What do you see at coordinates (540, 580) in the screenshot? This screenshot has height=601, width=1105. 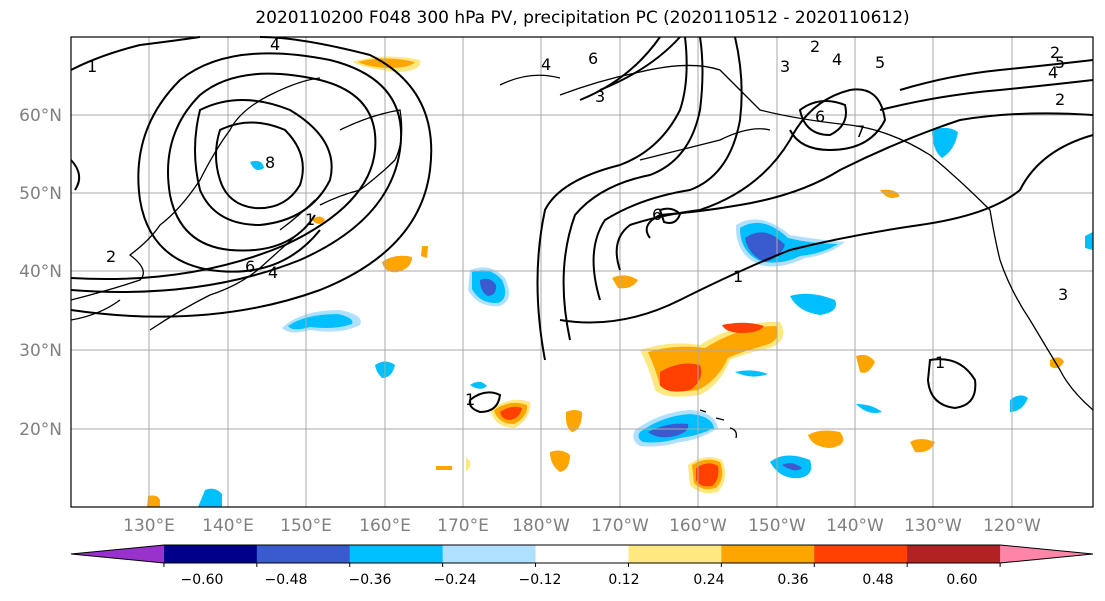 I see `colorbar-tick-label: −0.12` at bounding box center [540, 580].